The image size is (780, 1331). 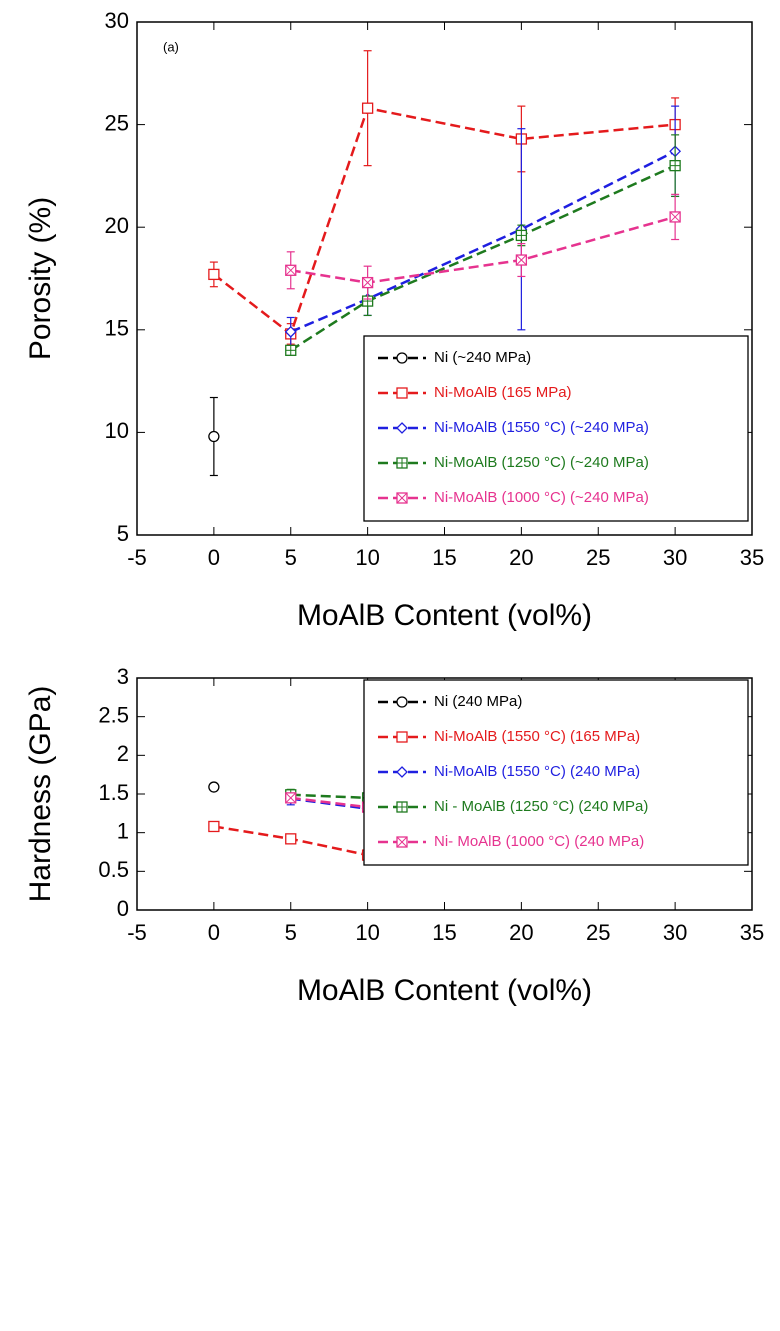 I want to click on legend-label: Ni (~240 MPa), so click(x=482, y=357).